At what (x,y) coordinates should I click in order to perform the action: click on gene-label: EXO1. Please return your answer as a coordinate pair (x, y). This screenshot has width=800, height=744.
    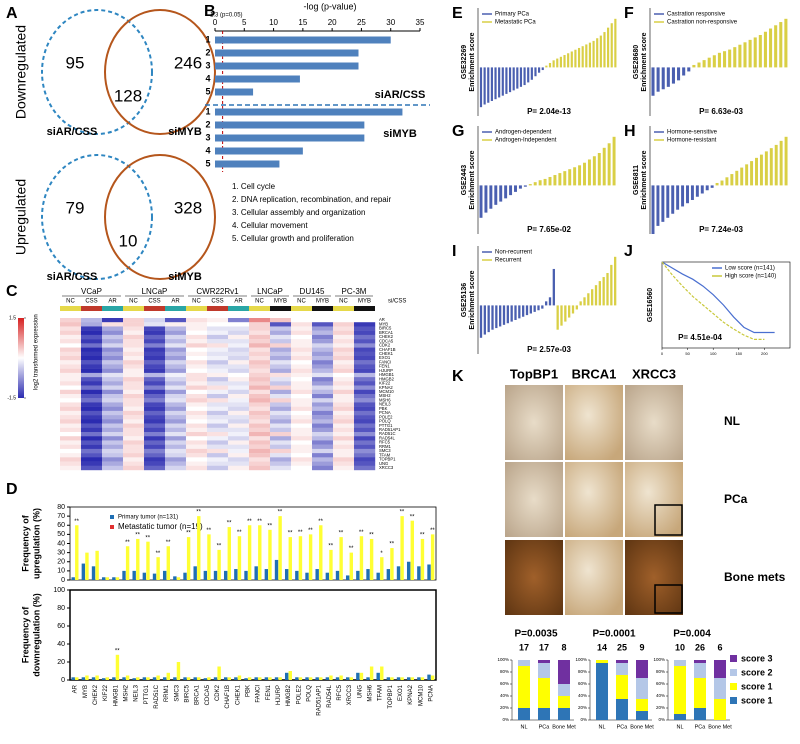
    Looking at the image, I should click on (385, 357).